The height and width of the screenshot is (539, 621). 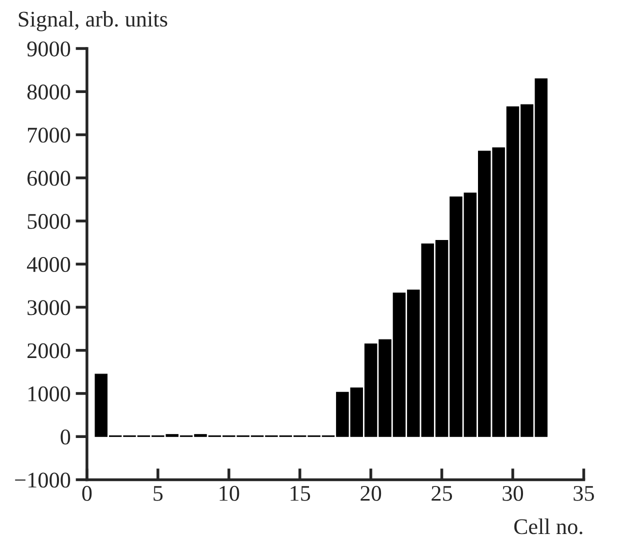 I want to click on y-axis-title: Signal, arb. units, so click(x=93, y=21).